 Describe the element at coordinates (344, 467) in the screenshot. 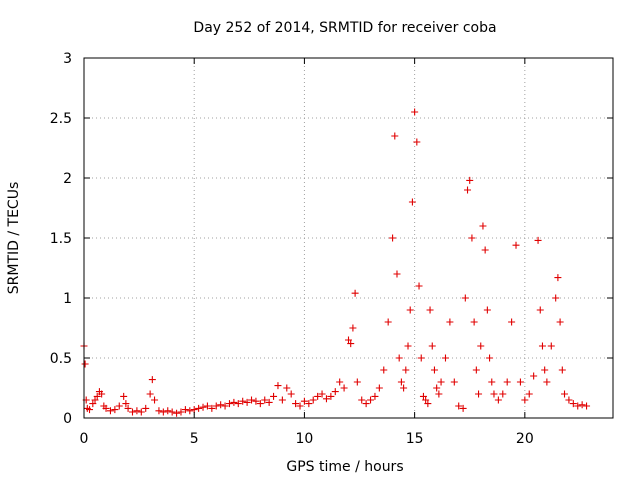

I see `x-axis-label: GPS time / hours` at that location.